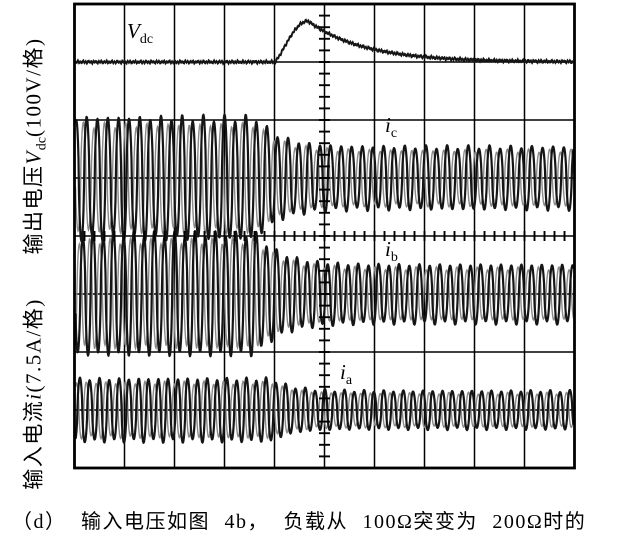 The height and width of the screenshot is (553, 628). What do you see at coordinates (33, 444) in the screenshot?
I see `label-prefix: 输入电流` at bounding box center [33, 444].